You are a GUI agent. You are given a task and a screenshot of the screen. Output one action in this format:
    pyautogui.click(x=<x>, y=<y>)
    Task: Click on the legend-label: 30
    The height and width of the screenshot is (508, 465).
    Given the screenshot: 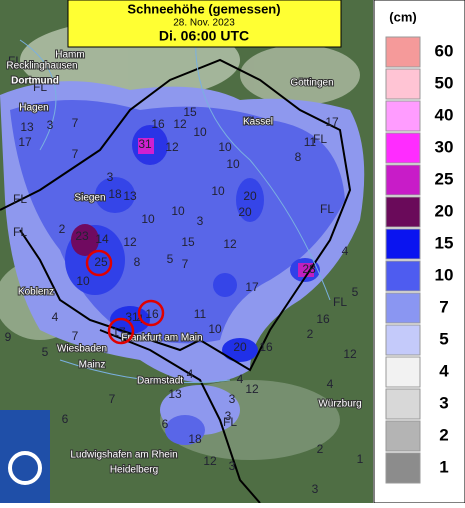 What is the action you would take?
    pyautogui.click(x=444, y=146)
    